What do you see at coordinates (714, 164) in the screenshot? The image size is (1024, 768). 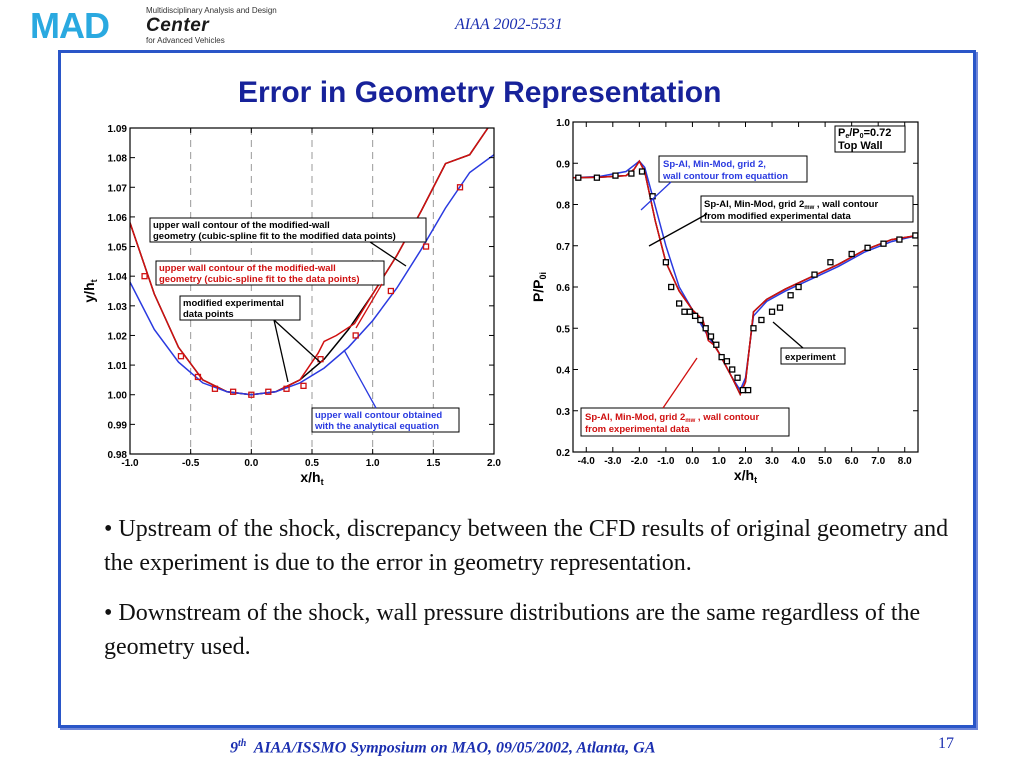 I see `annotation-text: Sp-Al, Min-Mod, grid 2,` at bounding box center [714, 164].